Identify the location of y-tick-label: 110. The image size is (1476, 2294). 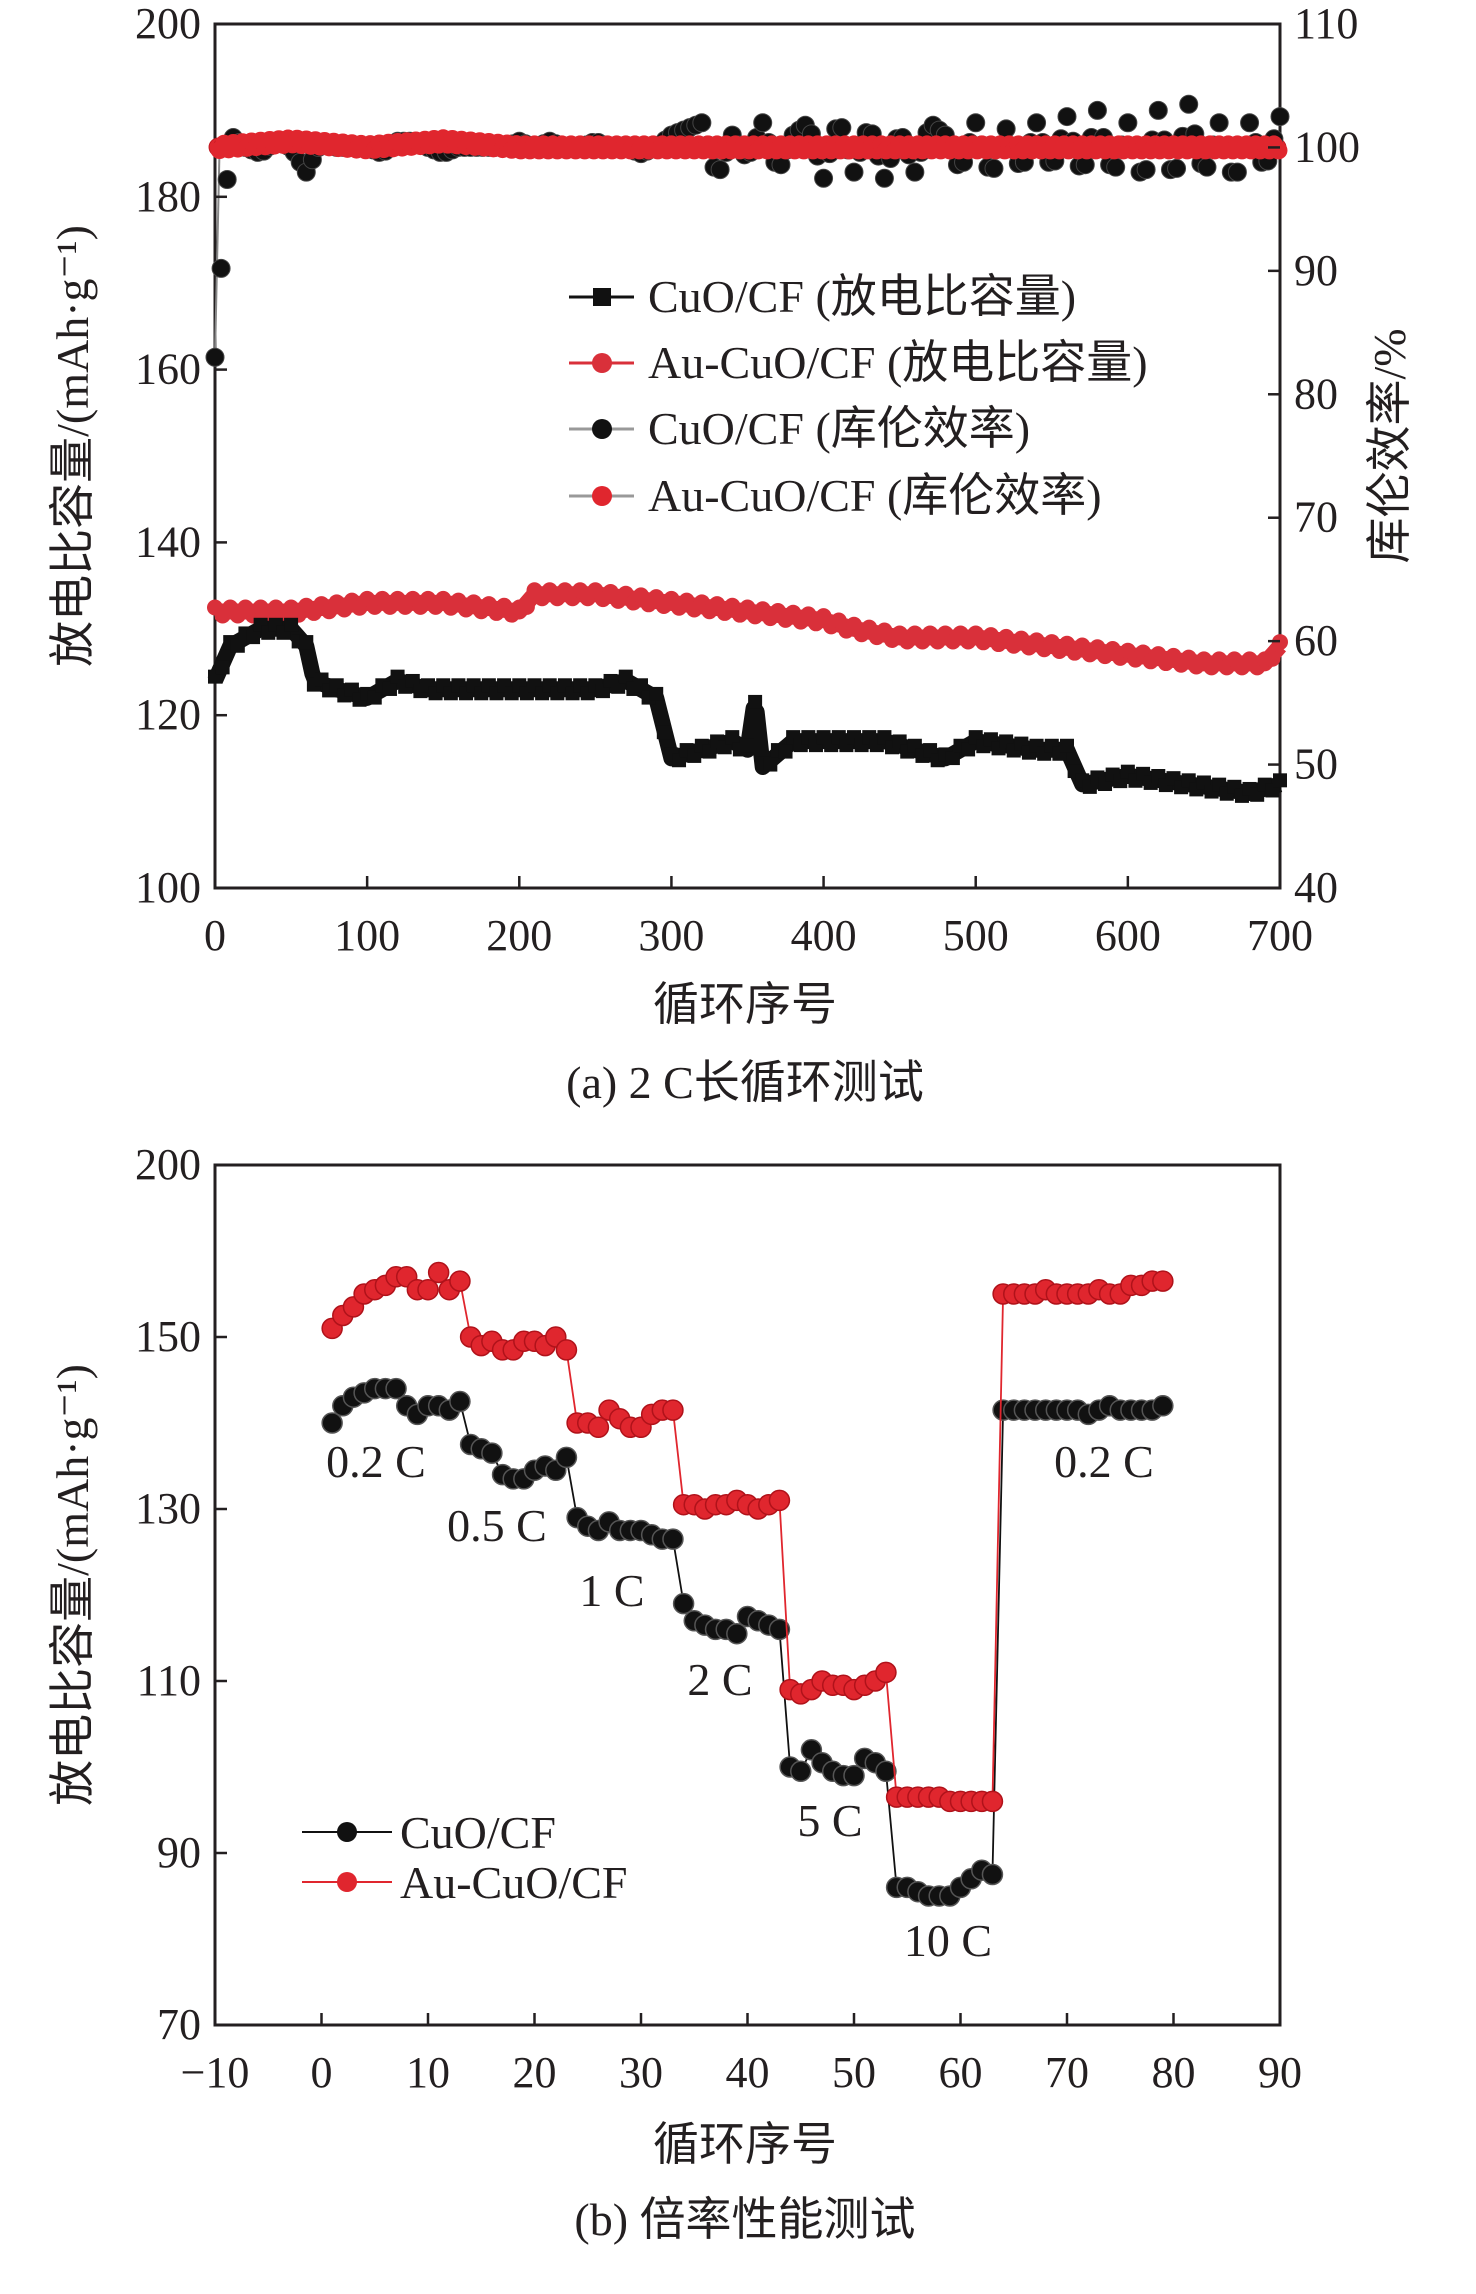
(169, 1680).